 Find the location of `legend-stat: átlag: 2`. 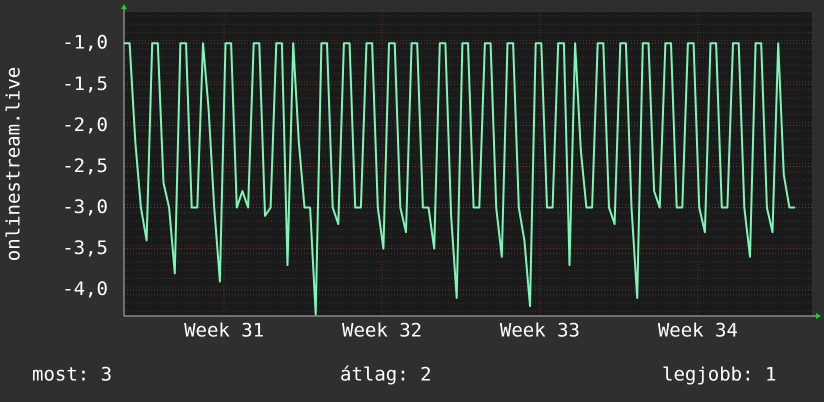

legend-stat: átlag: 2 is located at coordinates (386, 375).